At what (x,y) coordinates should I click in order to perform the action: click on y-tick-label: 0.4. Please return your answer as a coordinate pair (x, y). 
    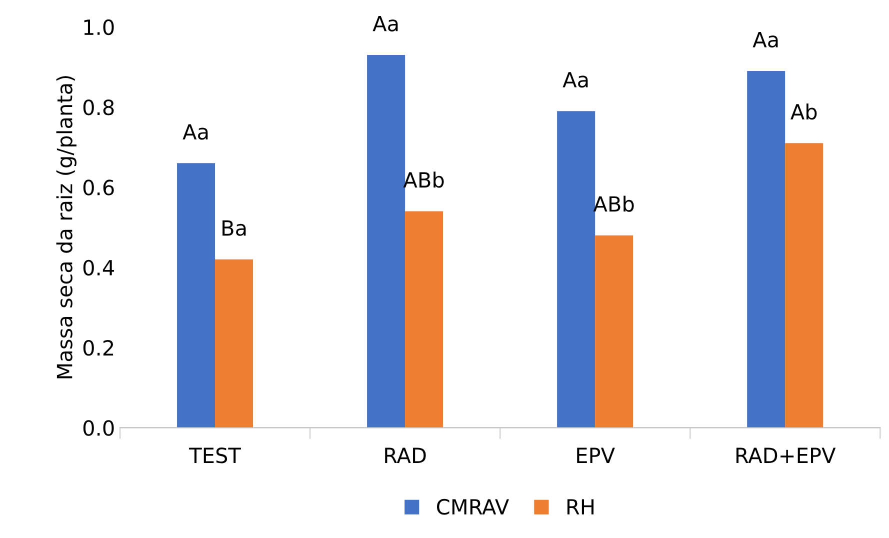
    Looking at the image, I should click on (98, 268).